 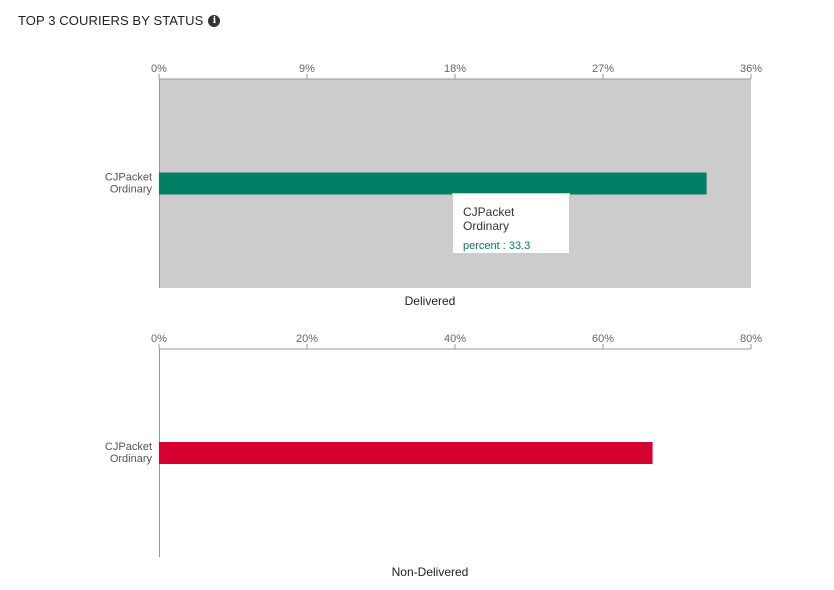 What do you see at coordinates (489, 219) in the screenshot?
I see `tooltip-category: CJPacket Ordinary` at bounding box center [489, 219].